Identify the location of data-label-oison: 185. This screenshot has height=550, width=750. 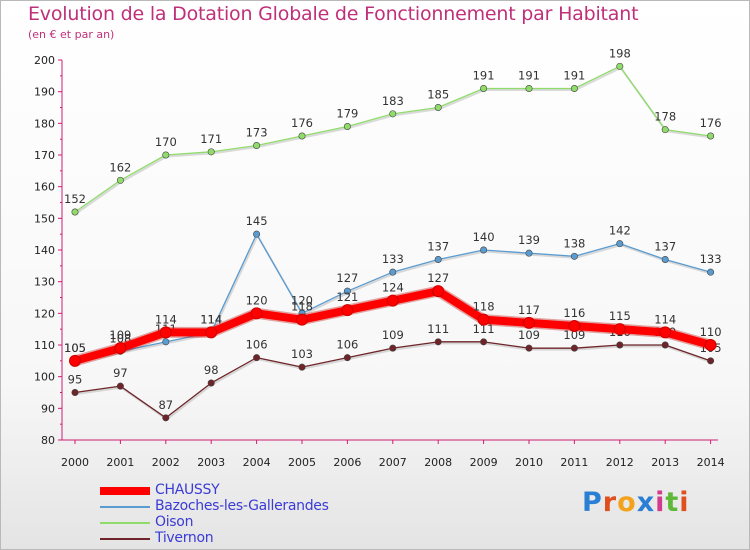
(438, 95).